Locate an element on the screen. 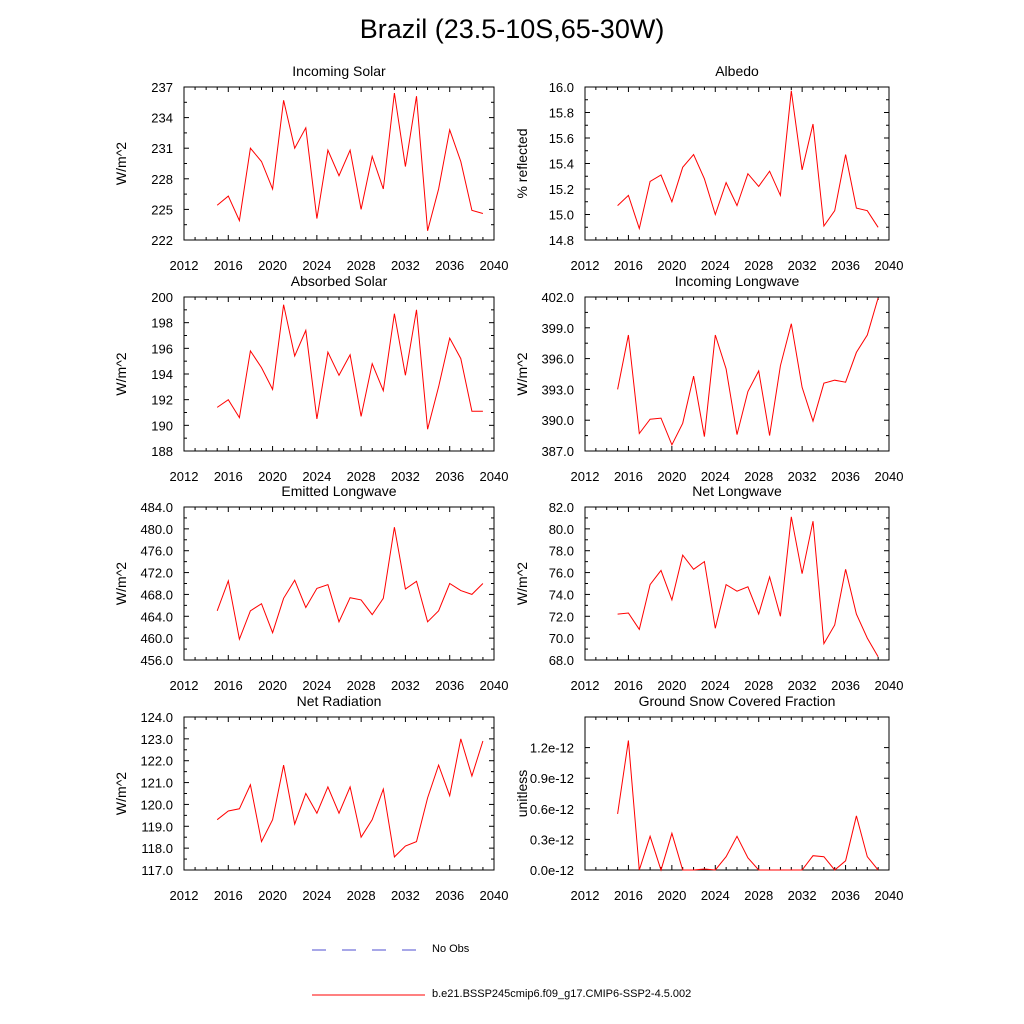 Image resolution: width=1024 pixels, height=1024 pixels. emitted-longwave-xtick-label: 2028 is located at coordinates (361, 685).